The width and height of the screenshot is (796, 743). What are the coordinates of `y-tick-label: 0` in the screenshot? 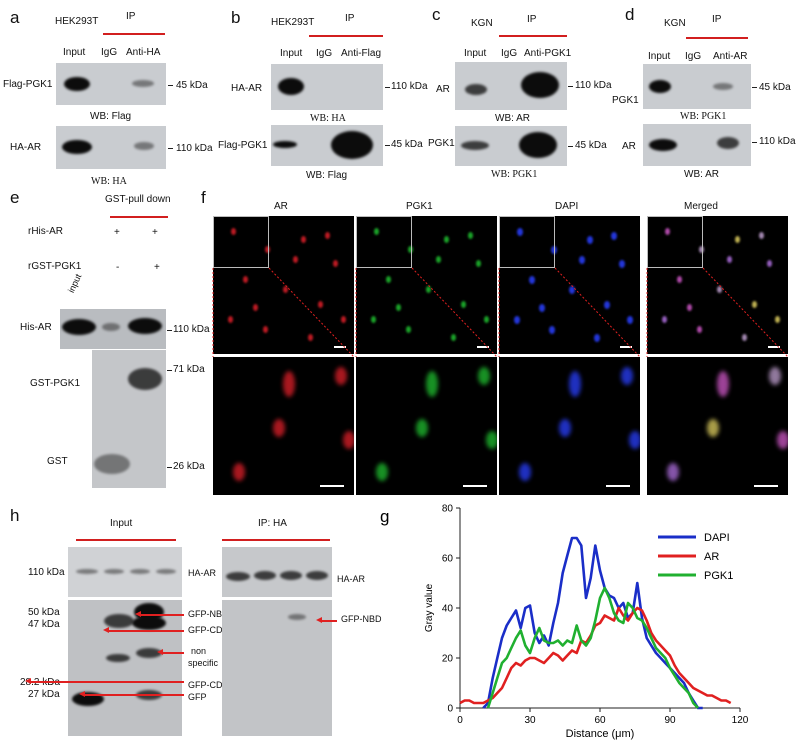 It's located at (450, 709).